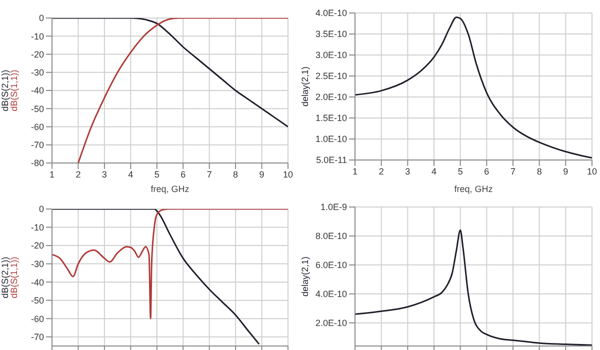 Image resolution: width=600 pixels, height=350 pixels. Describe the element at coordinates (331, 139) in the screenshot. I see `y-tick-label: 1.0E-10` at that location.